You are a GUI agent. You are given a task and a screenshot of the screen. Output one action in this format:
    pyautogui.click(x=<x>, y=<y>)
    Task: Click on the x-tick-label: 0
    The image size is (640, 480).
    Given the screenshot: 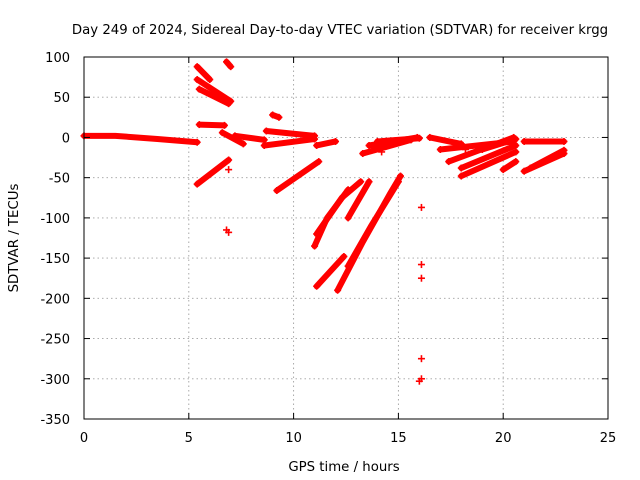 What is the action you would take?
    pyautogui.click(x=84, y=438)
    